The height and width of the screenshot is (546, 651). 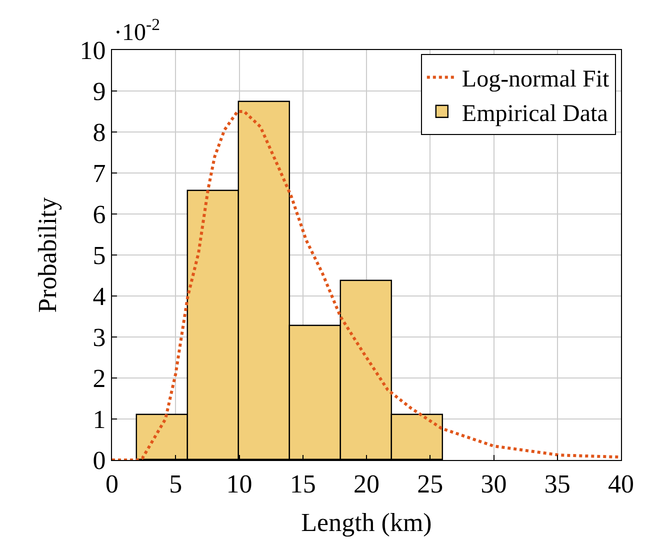 What do you see at coordinates (99, 133) in the screenshot?
I see `y-tick-label: 8` at bounding box center [99, 133].